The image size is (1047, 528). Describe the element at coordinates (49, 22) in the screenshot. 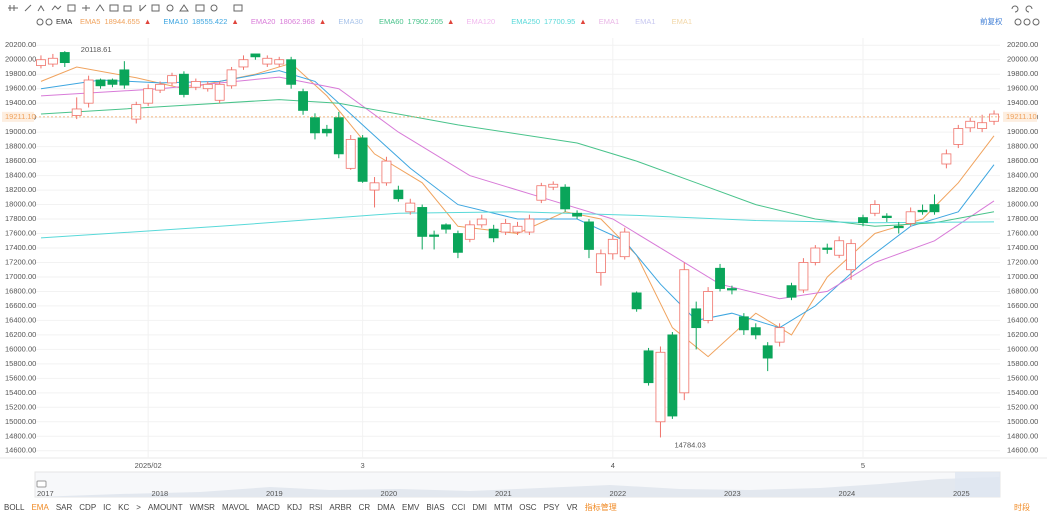

I see `eye-icon` at that location.